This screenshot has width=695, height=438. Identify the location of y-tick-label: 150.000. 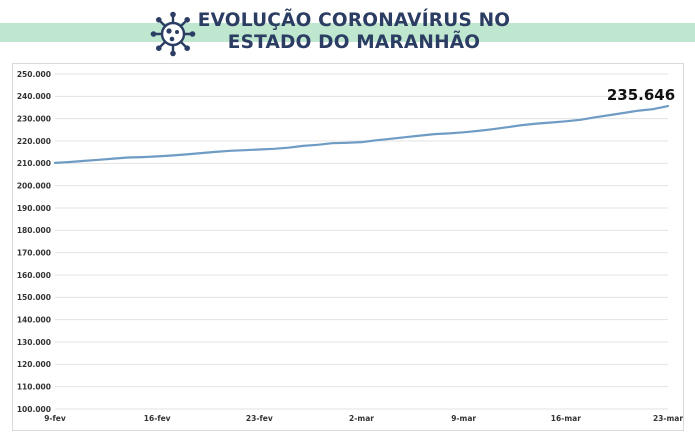
(34, 297).